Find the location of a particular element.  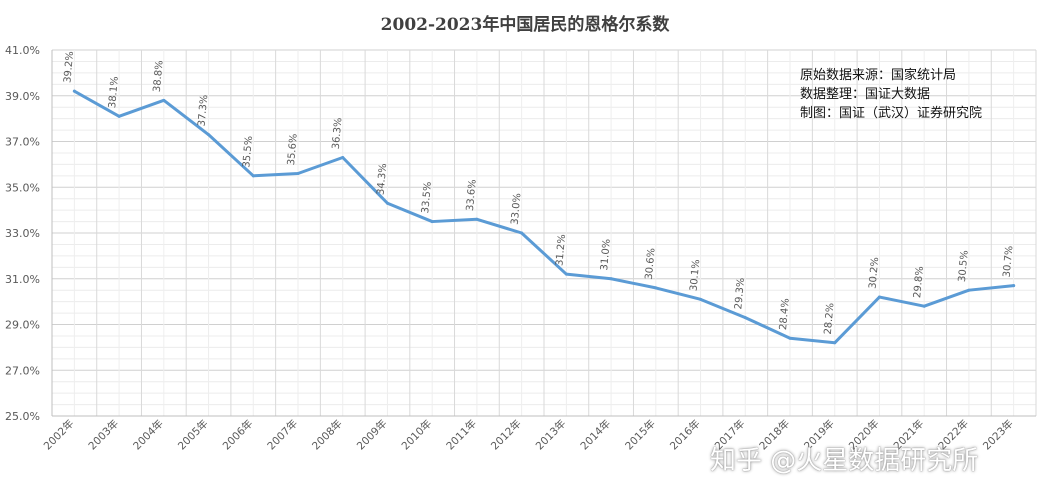

y-tick-label: 39.0% is located at coordinates (22, 96).